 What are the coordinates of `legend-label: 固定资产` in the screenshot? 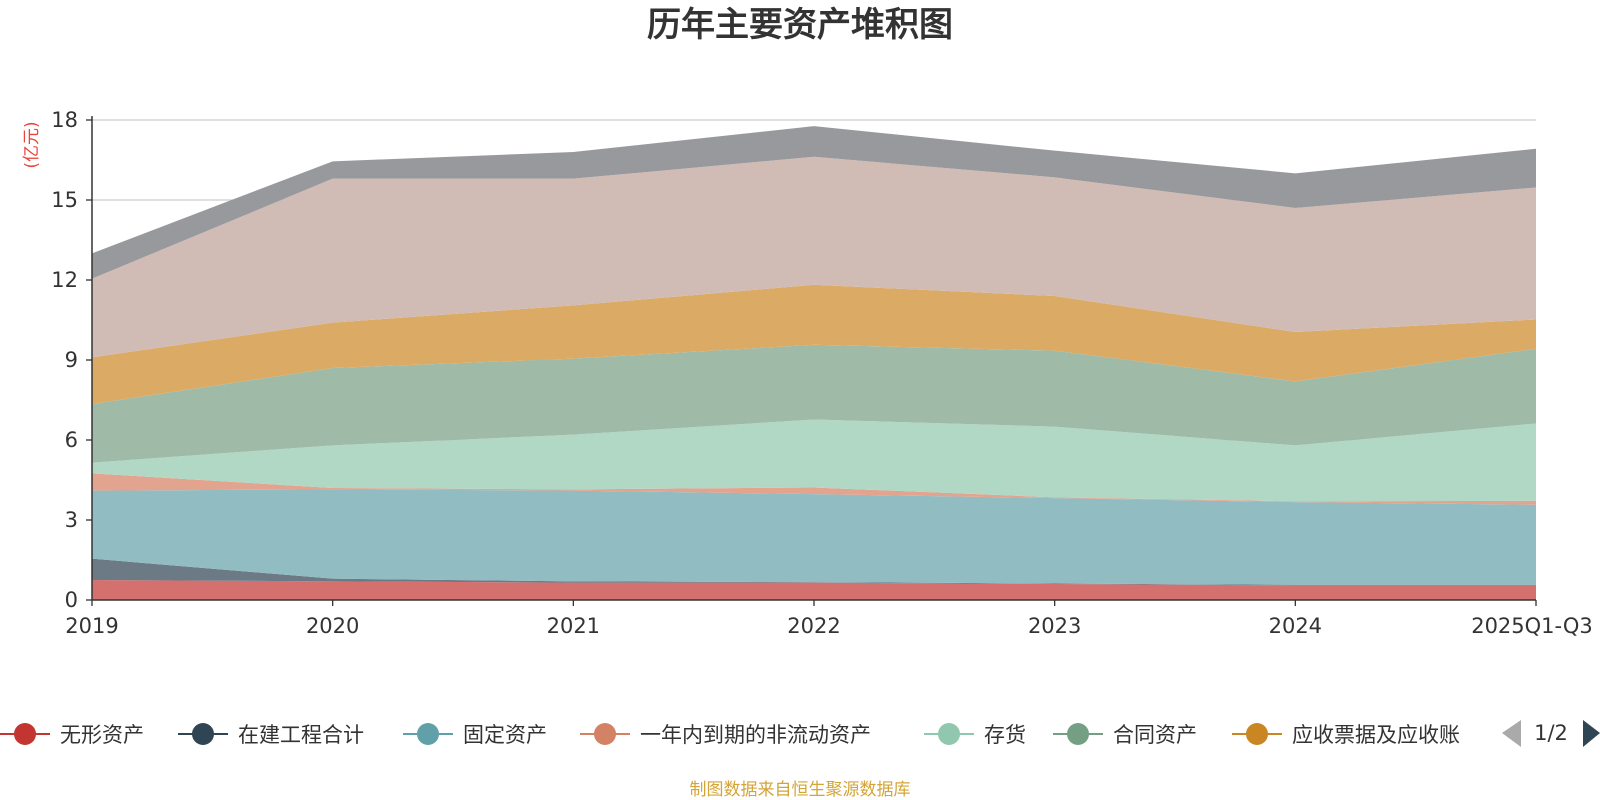 It's located at (505, 735).